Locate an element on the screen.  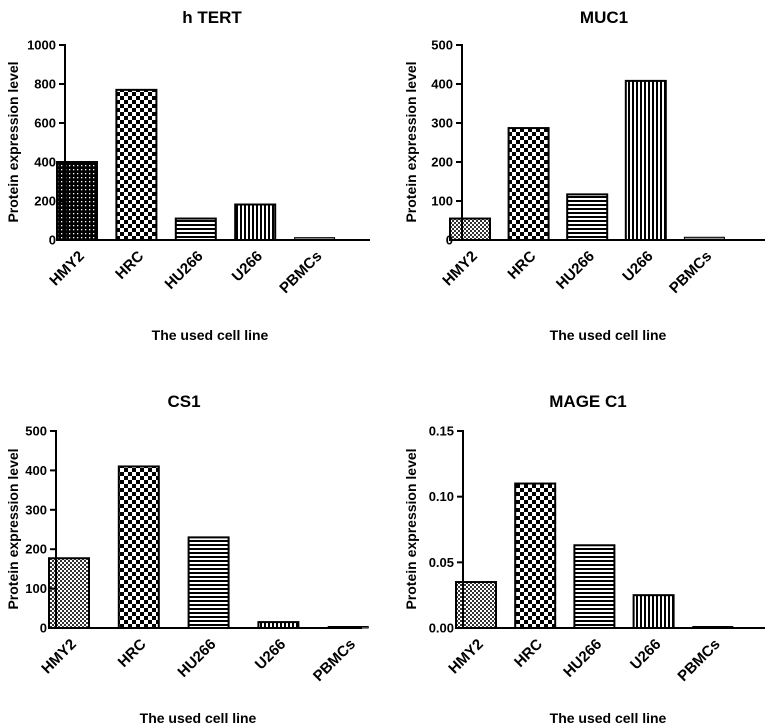
chart-title: MAGE C1 is located at coordinates (587, 401).